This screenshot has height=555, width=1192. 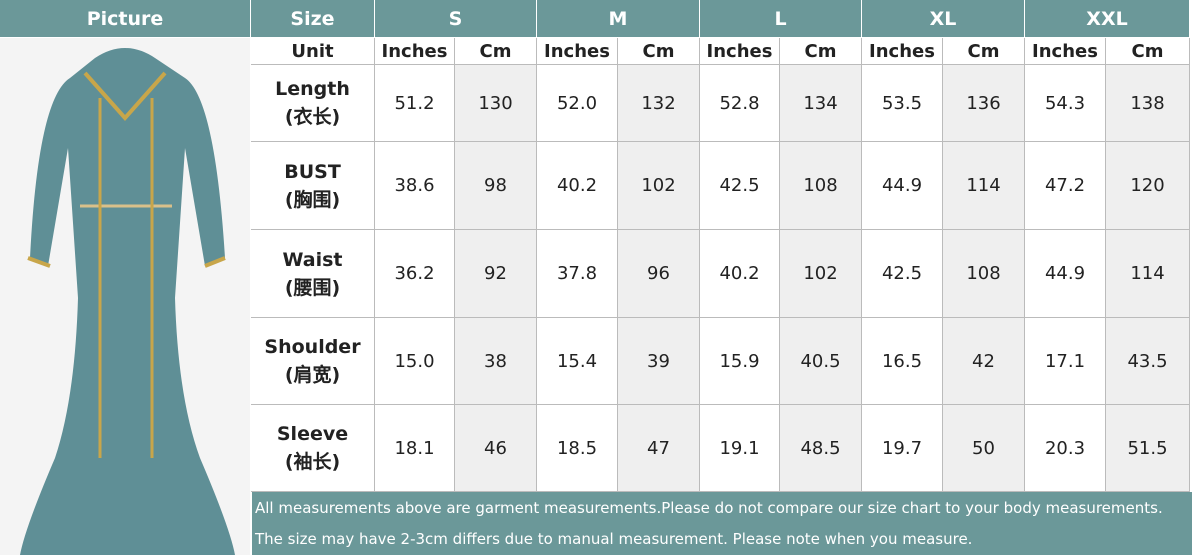 I want to click on measurement: 19.7, so click(x=902, y=448).